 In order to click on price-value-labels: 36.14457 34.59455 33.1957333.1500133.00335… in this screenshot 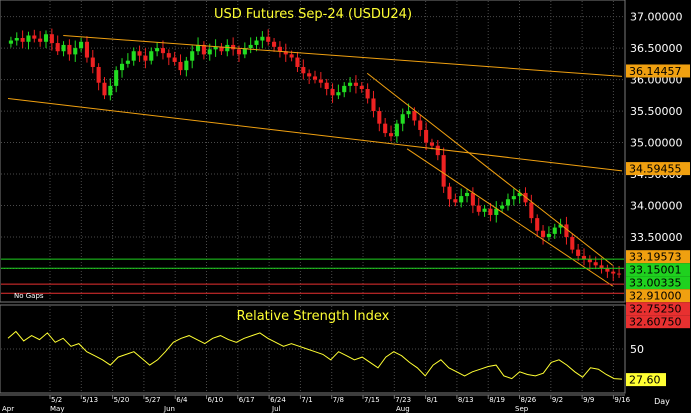, I will do `click(658, 196)`.